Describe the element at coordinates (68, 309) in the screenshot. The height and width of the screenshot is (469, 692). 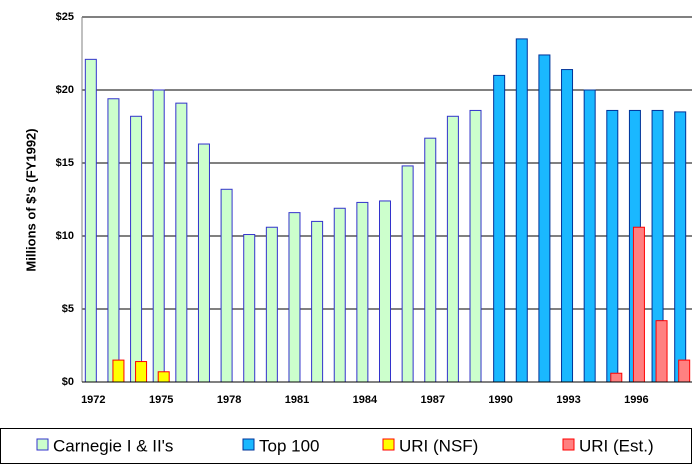
I see `y-tick-label: $5` at that location.